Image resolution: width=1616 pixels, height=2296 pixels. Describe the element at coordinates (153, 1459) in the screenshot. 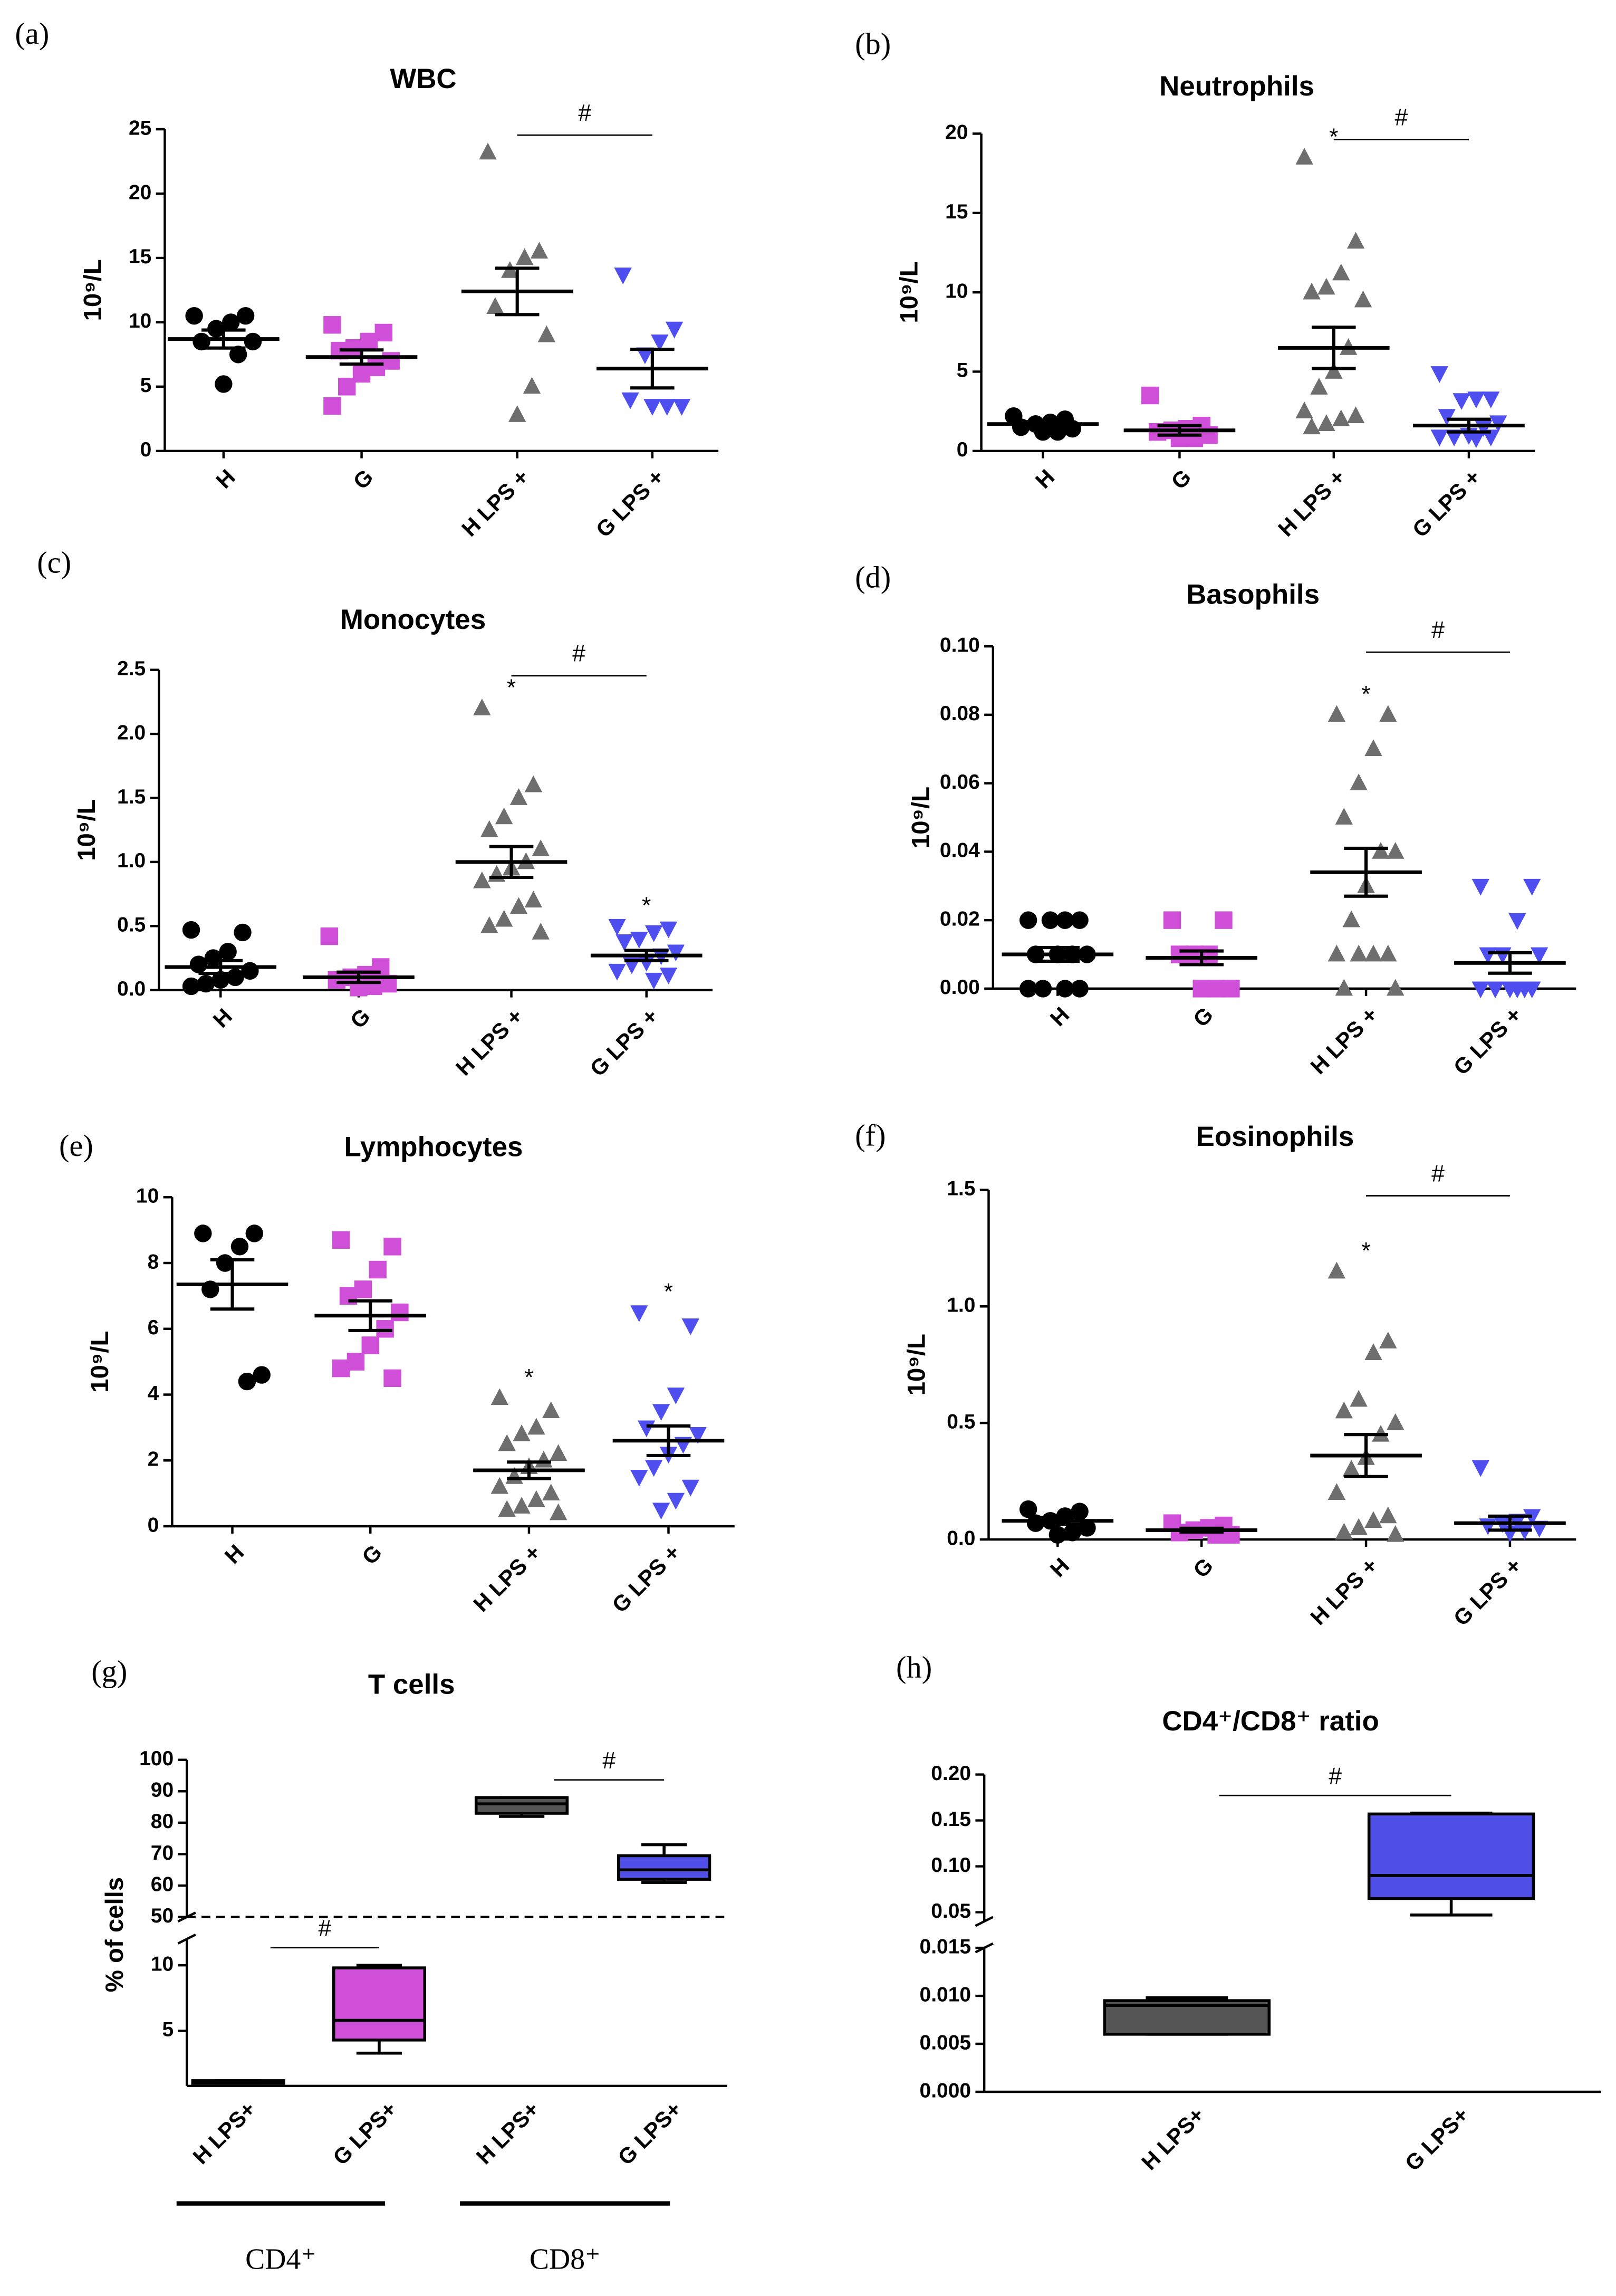

I see `y-tick-label: 2` at that location.